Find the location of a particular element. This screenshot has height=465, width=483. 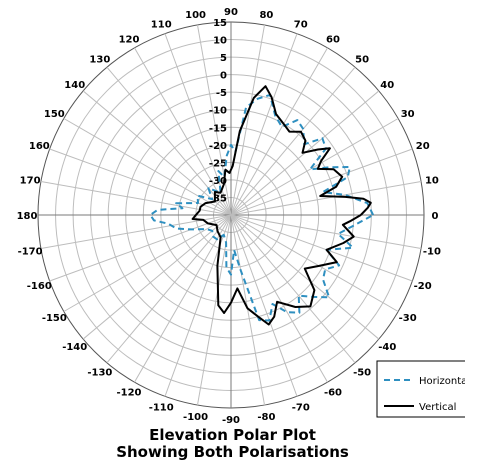

angle-tick-label: 150 is located at coordinates (54, 114).